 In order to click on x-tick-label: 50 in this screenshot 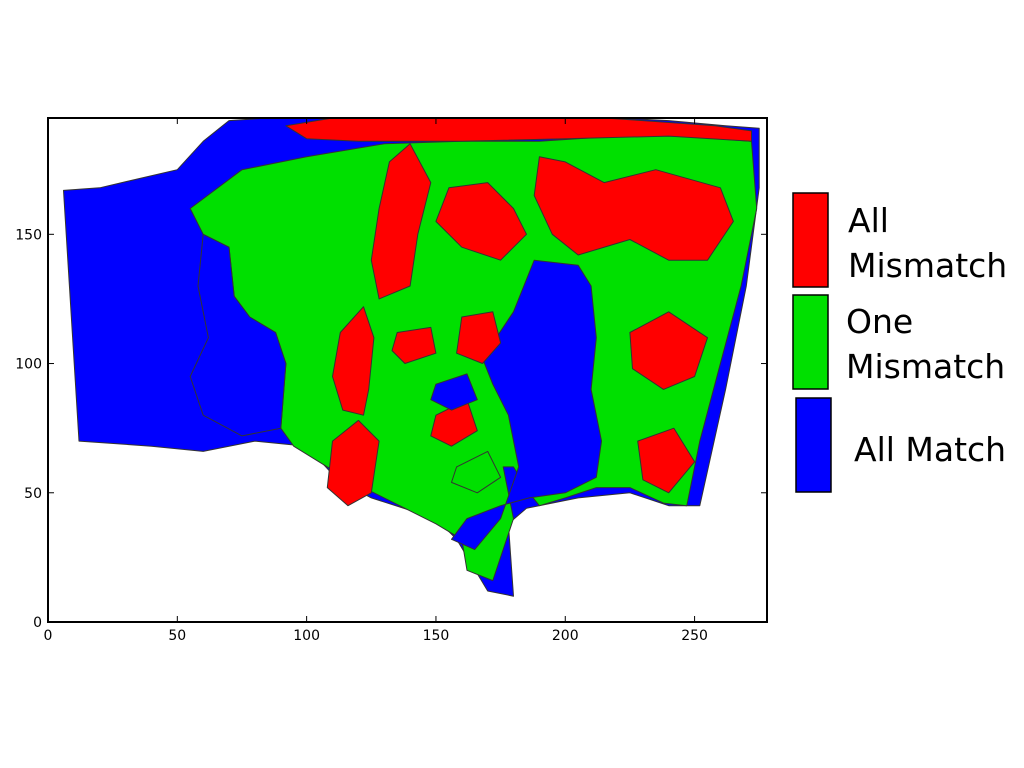, I will do `click(177, 636)`.